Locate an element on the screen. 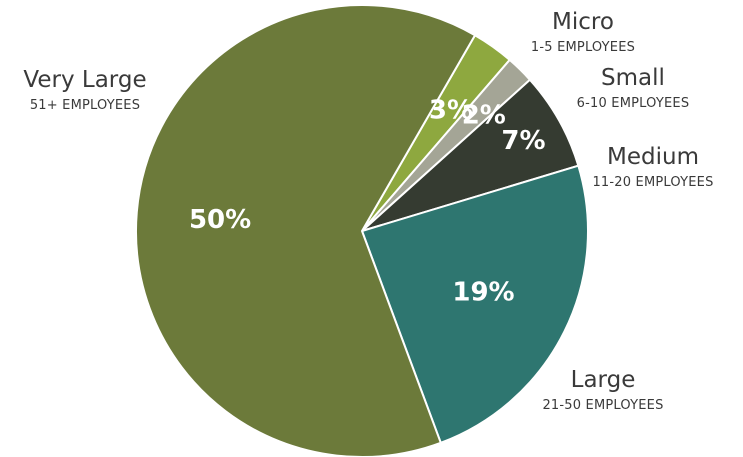 Image resolution: width=743 pixels, height=457 pixels. category-name-very-large: Very Large is located at coordinates (84, 80).